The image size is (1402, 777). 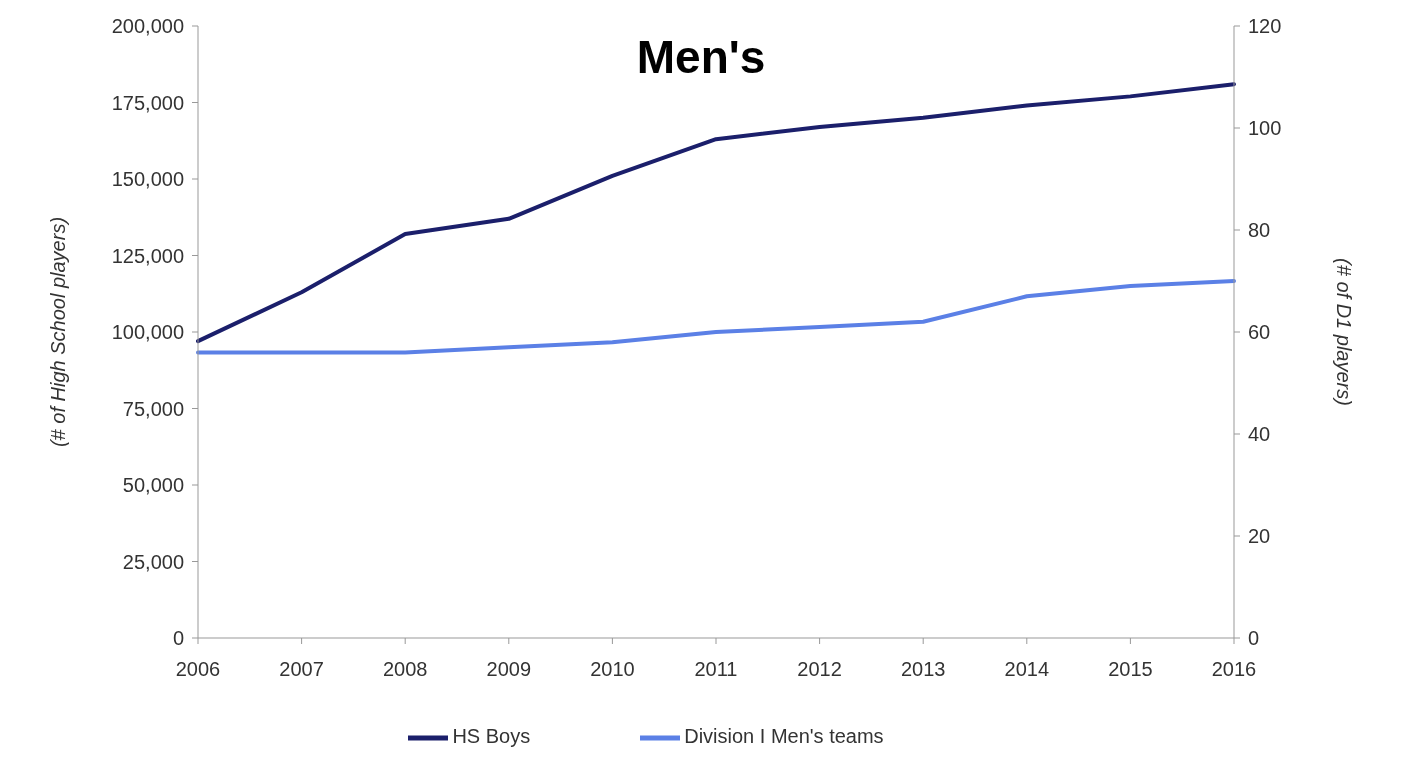 What do you see at coordinates (1259, 434) in the screenshot?
I see `y2-tick-label: 40` at bounding box center [1259, 434].